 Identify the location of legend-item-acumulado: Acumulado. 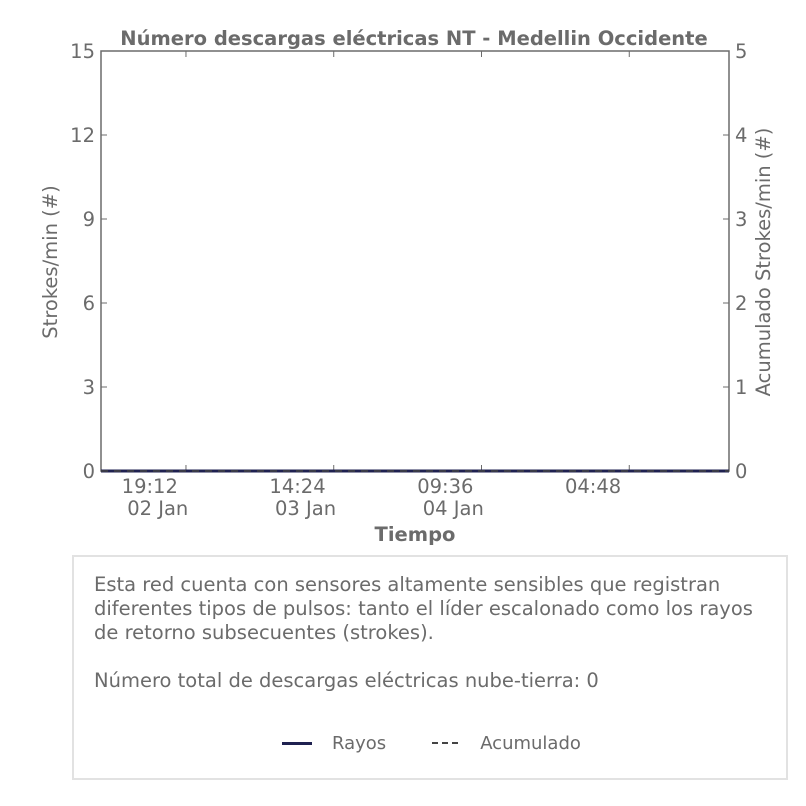
(506, 743).